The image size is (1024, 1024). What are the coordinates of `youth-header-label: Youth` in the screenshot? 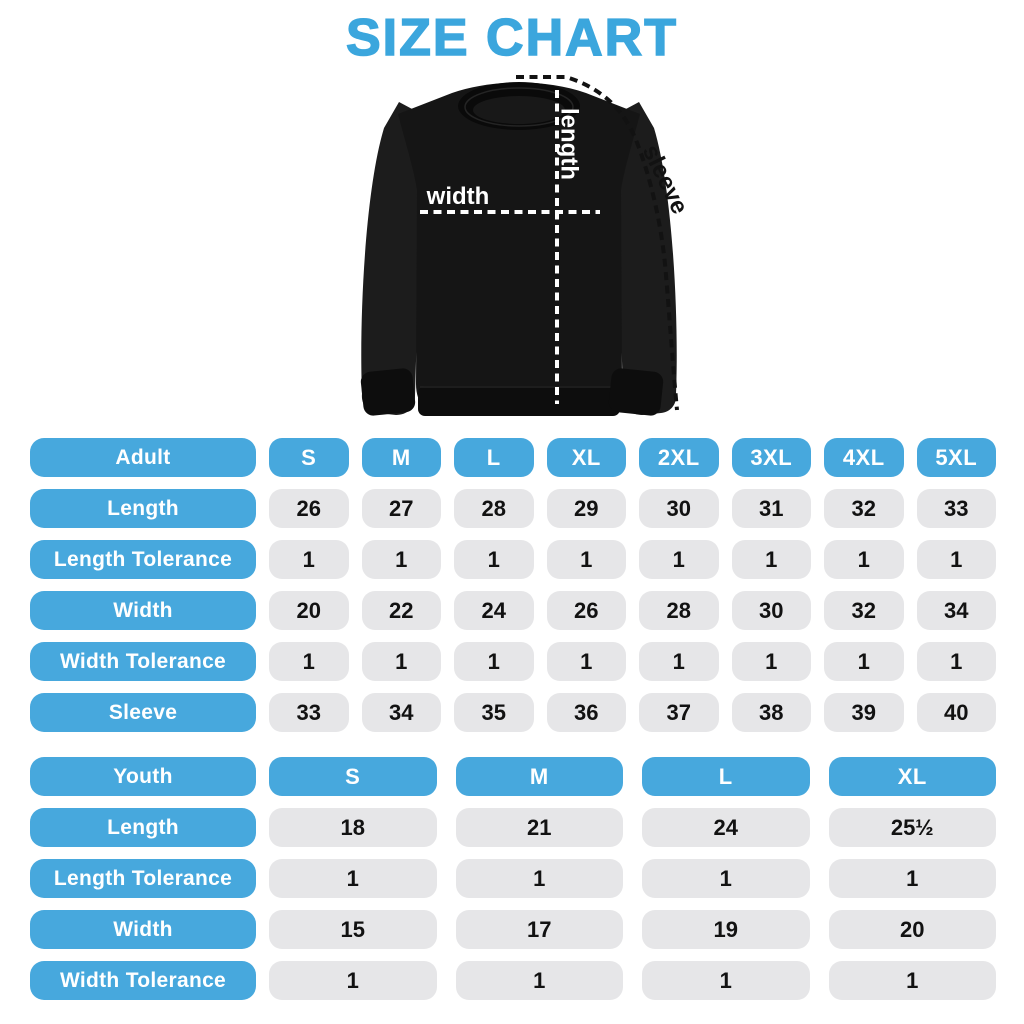 It's located at (143, 776).